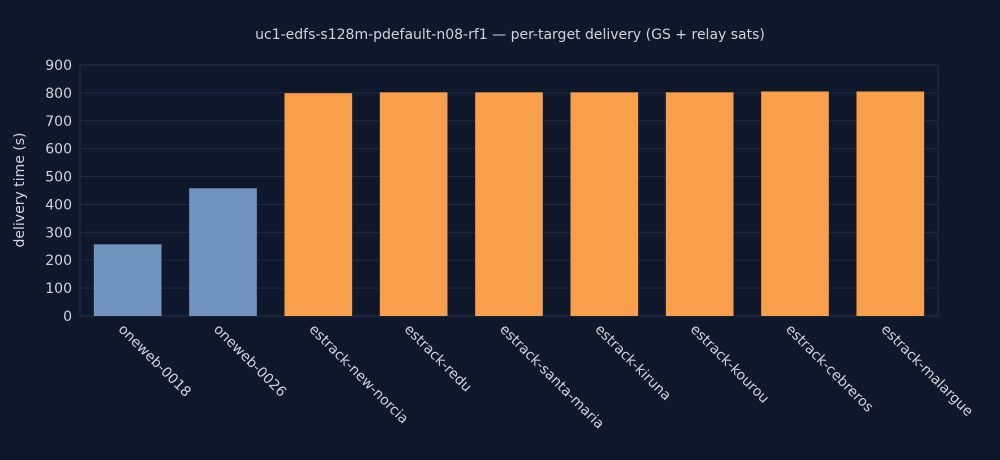 This screenshot has width=1000, height=460. Describe the element at coordinates (318, 204) in the screenshot. I see `bar-estrack-new-norcia` at that location.